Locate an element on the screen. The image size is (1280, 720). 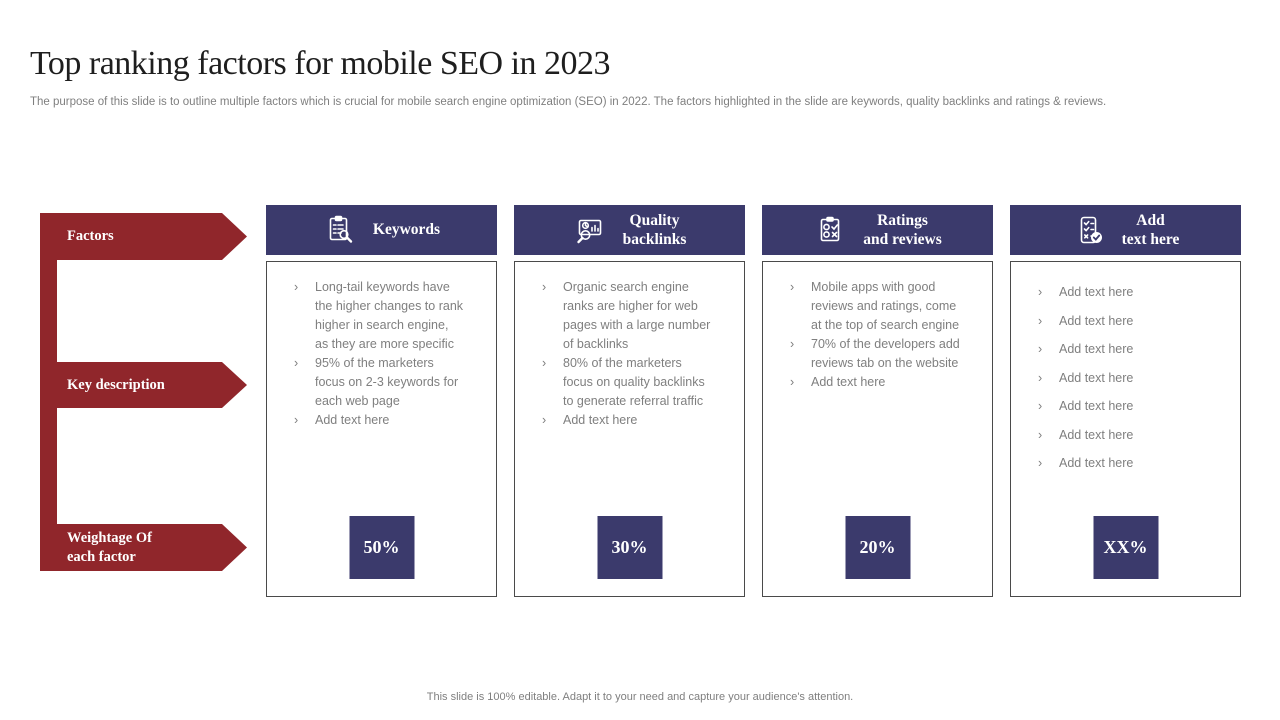
weightage-badge: 50% is located at coordinates (381, 547).